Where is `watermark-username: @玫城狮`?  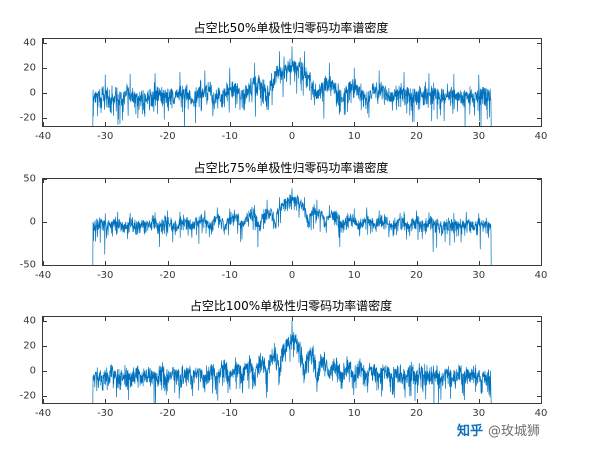
watermark-username: @玫城狮 is located at coordinates (513, 431).